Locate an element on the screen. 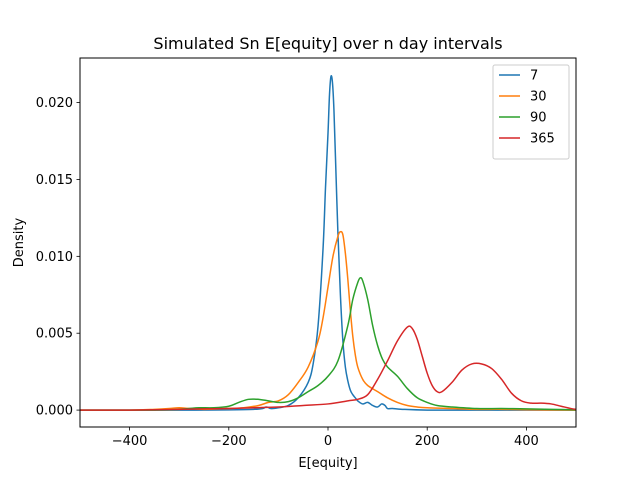  legend: 7 30 90 365 is located at coordinates (531, 112).